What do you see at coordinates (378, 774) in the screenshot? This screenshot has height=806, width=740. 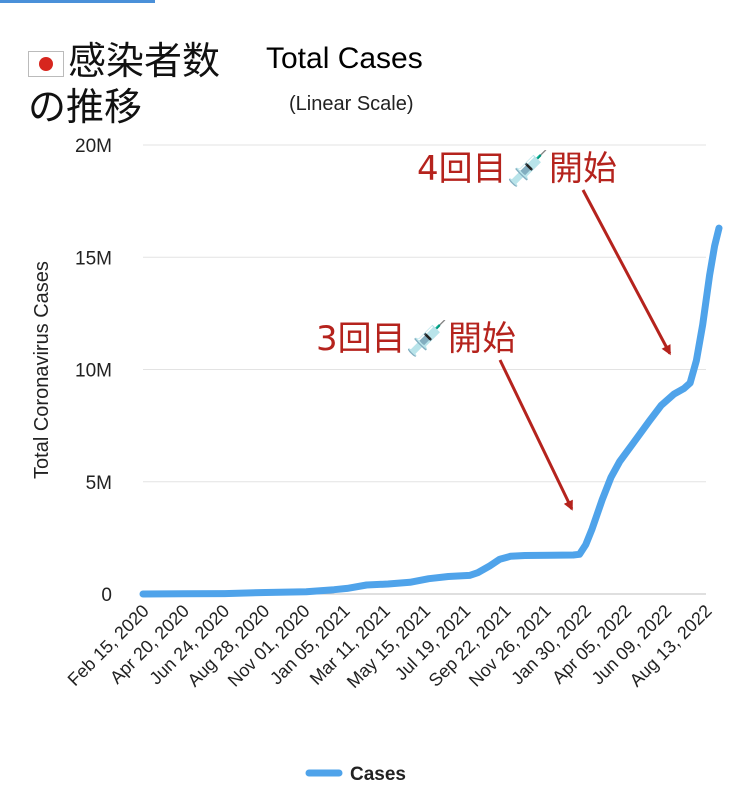 I see `legend-label: Cases` at bounding box center [378, 774].